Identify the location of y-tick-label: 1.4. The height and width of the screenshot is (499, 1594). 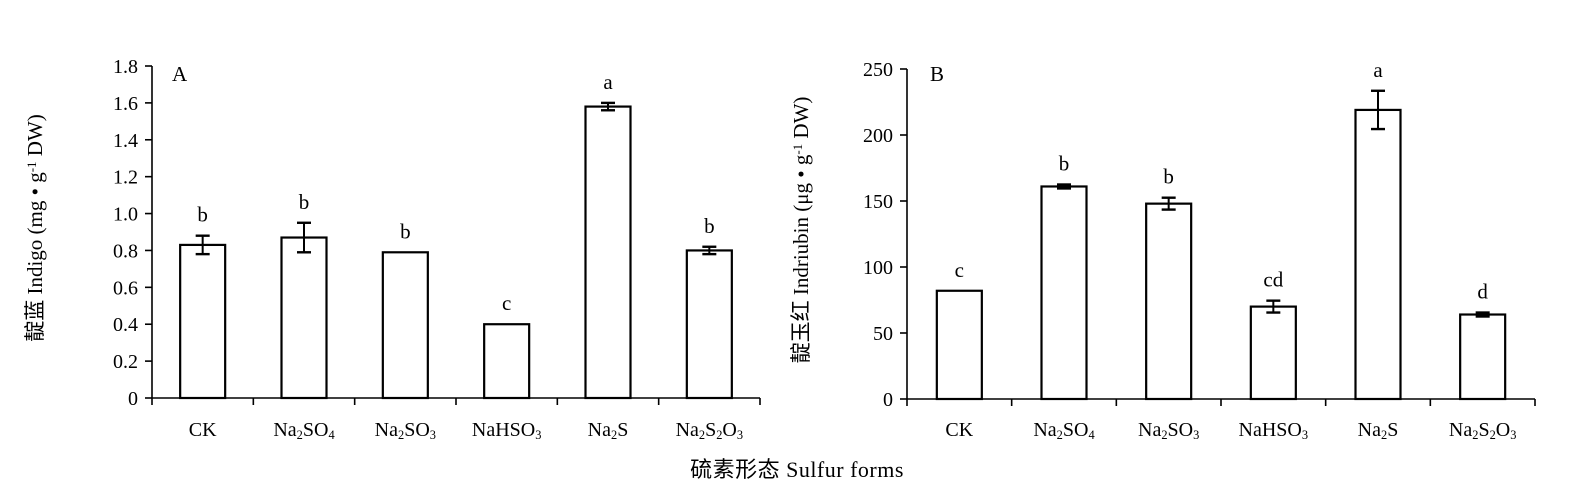
(125, 141).